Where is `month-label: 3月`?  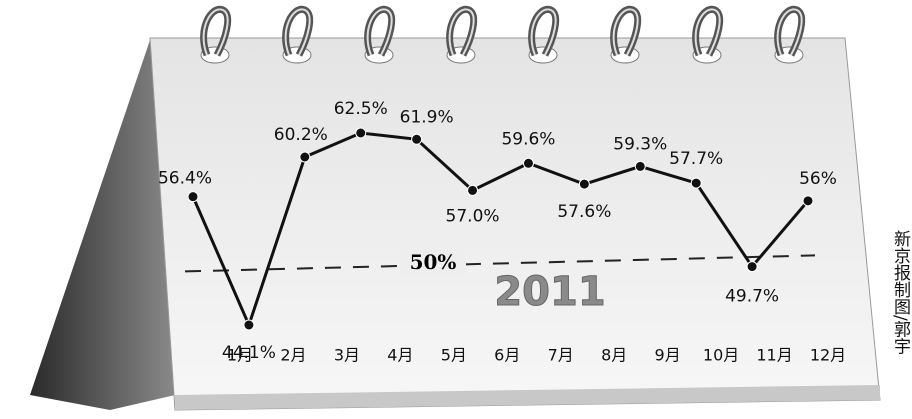 month-label: 3月 is located at coordinates (347, 355).